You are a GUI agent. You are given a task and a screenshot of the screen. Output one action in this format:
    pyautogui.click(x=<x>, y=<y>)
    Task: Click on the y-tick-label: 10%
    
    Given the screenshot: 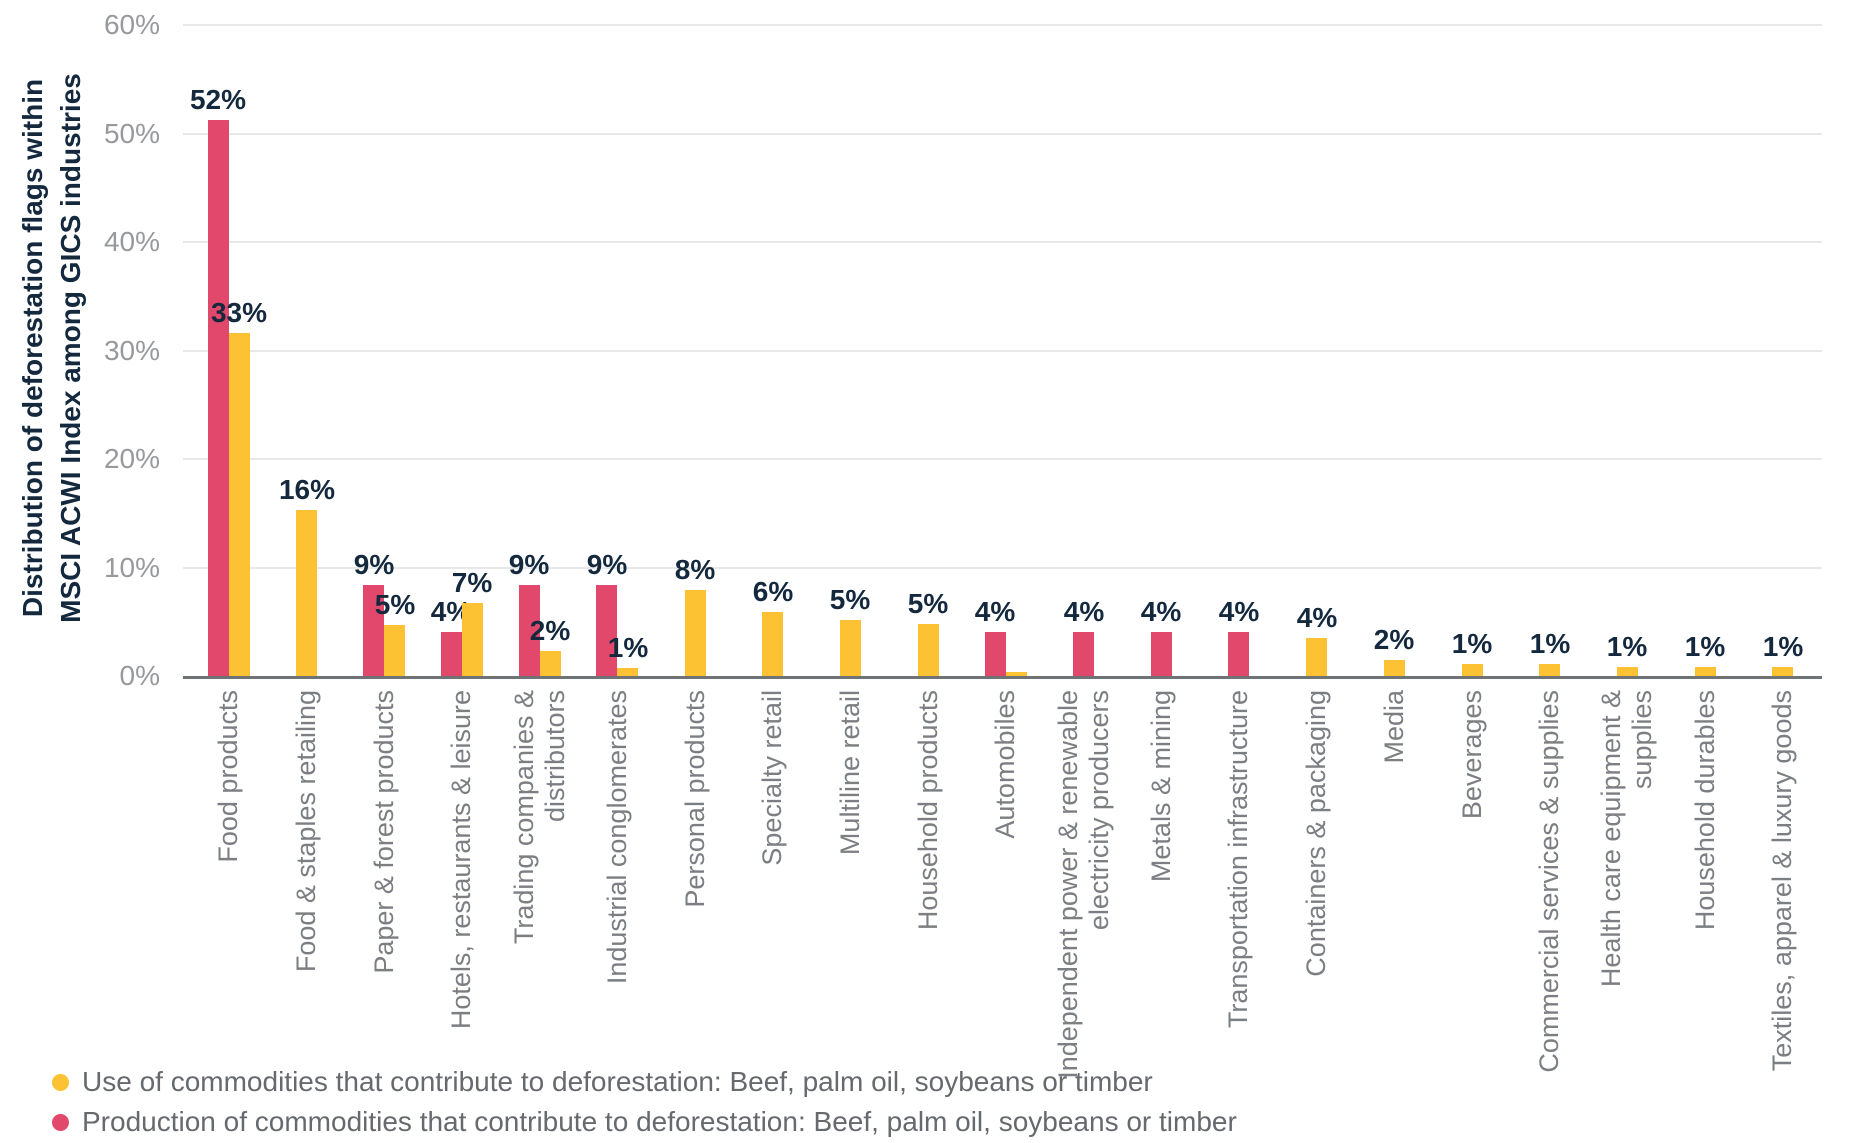 What is the action you would take?
    pyautogui.click(x=131, y=567)
    